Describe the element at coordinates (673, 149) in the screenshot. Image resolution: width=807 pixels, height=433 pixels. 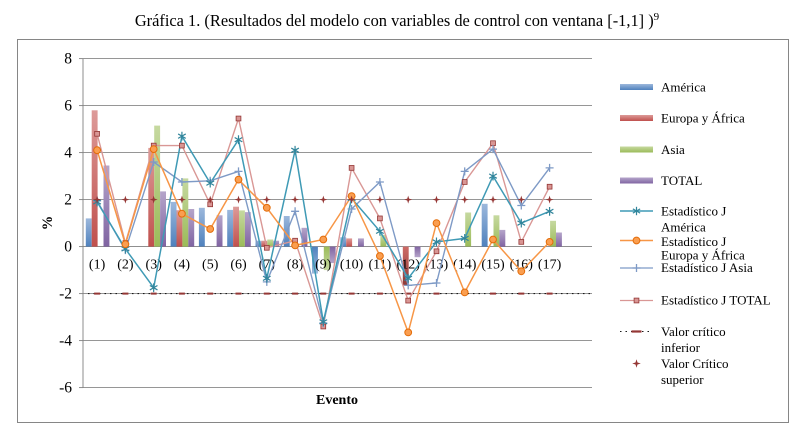
I see `svg-text: Asia` at that location.